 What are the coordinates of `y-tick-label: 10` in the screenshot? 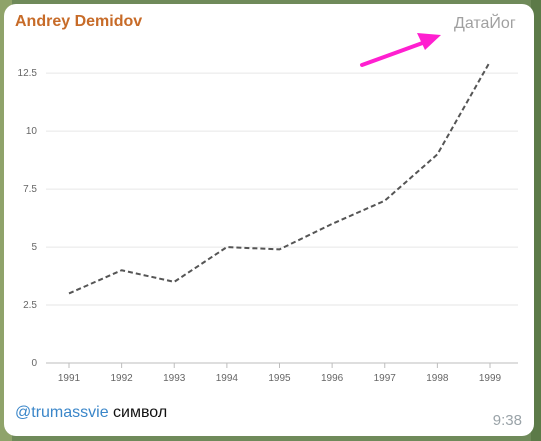 It's located at (32, 131).